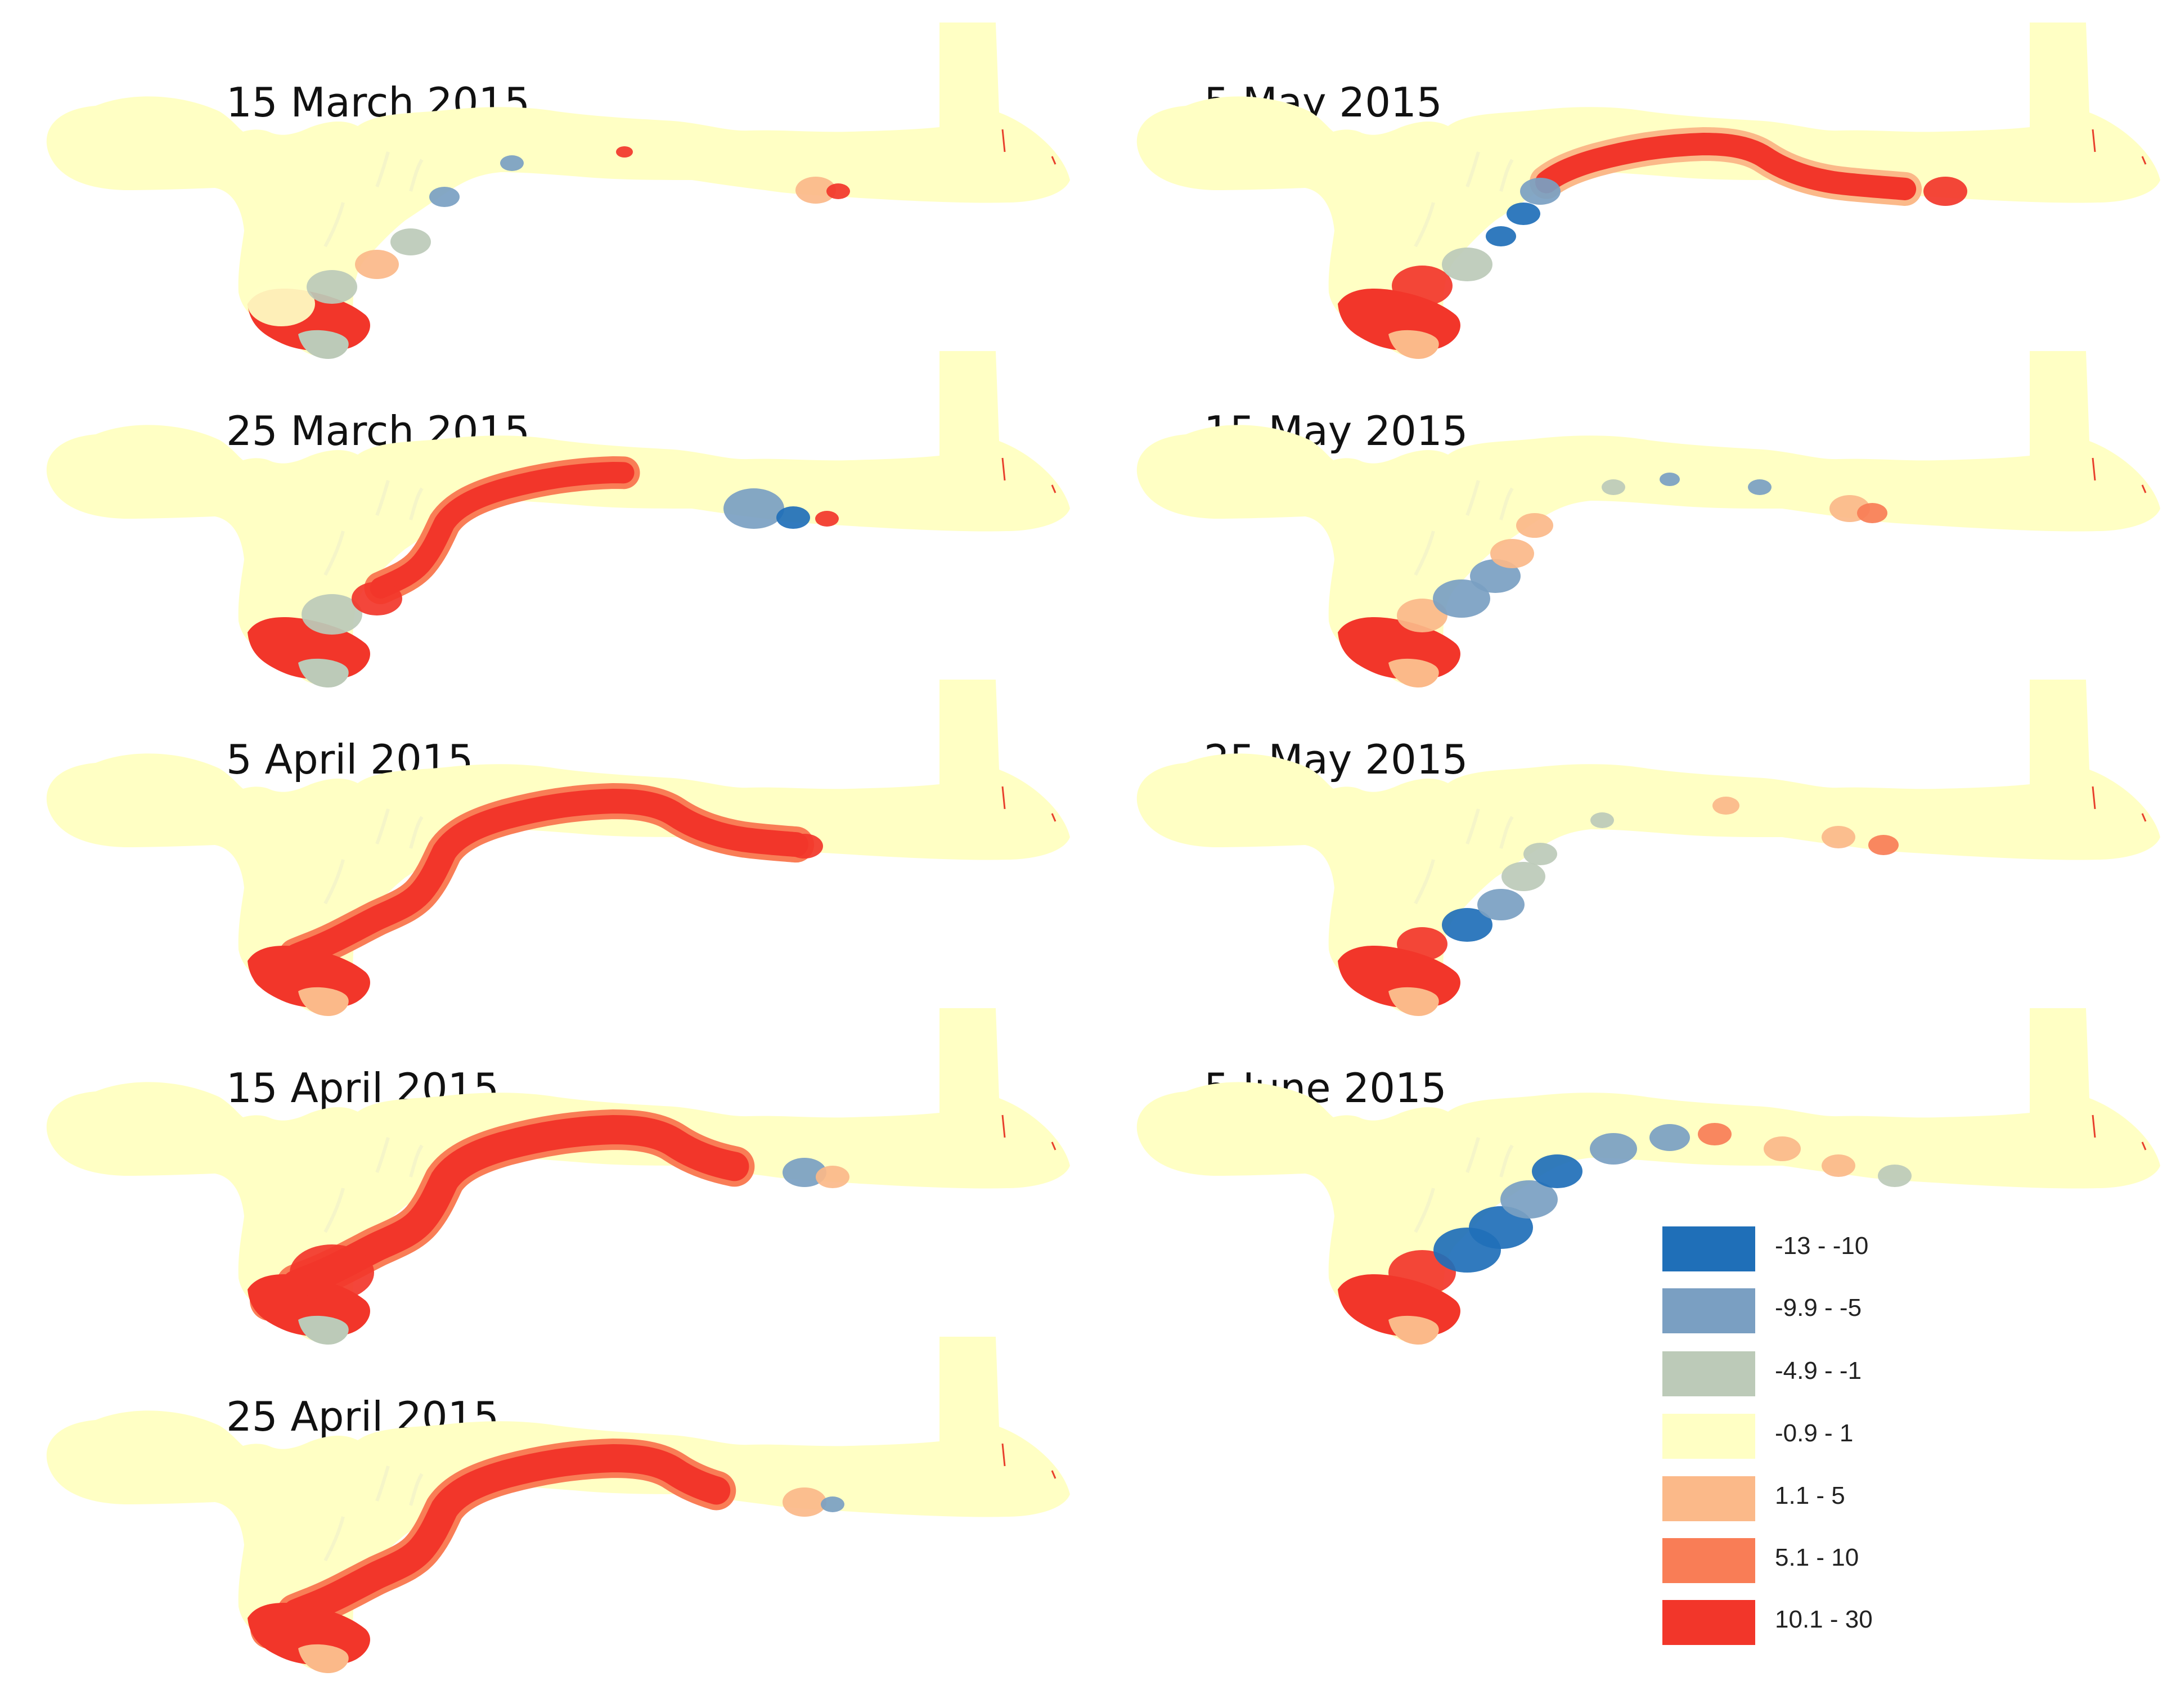 The image size is (2176, 1708). Describe the element at coordinates (1818, 1371) in the screenshot. I see `legend-label: -4.9 - -1` at that location.